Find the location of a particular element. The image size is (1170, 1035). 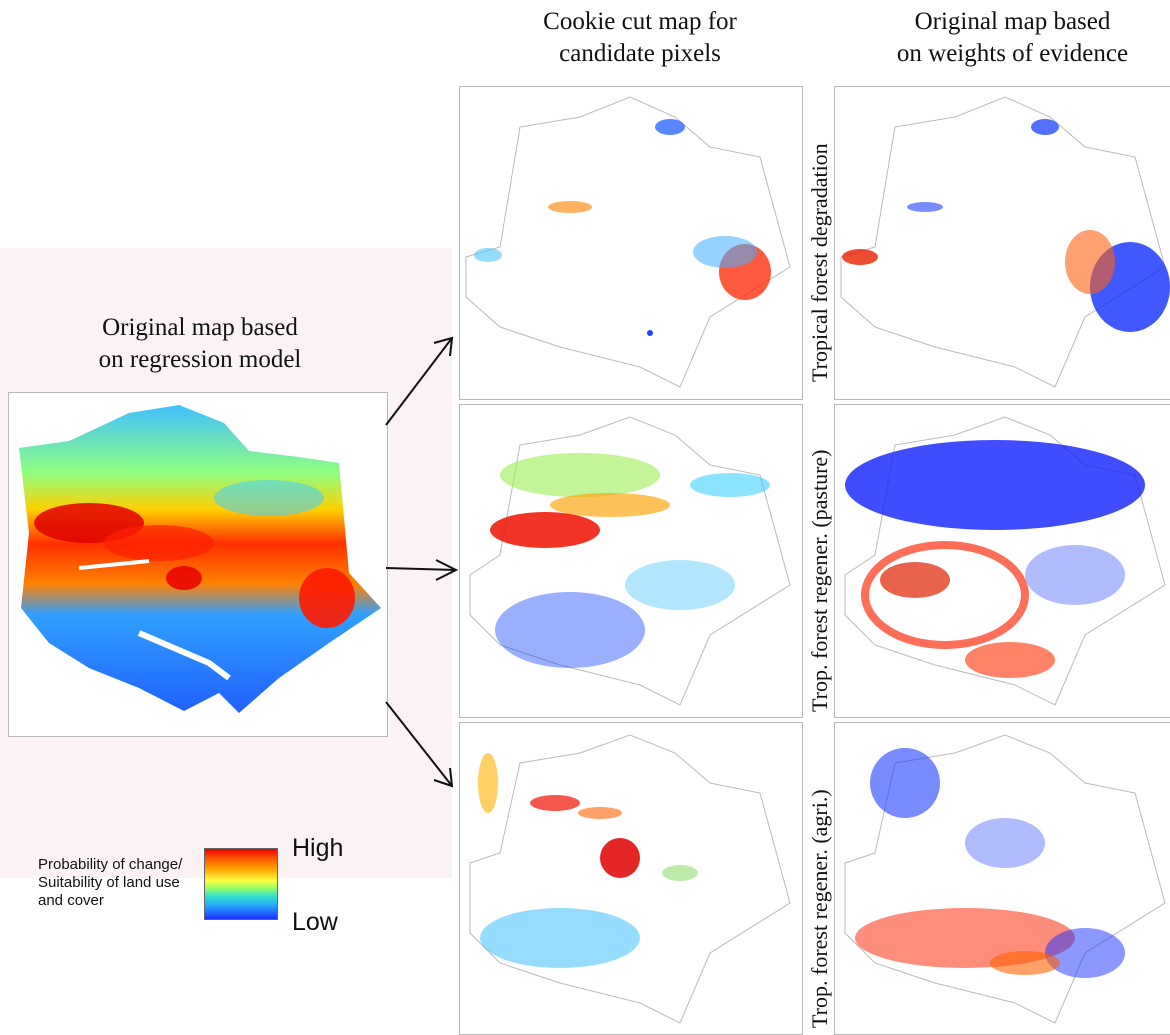

arrow-to-row1 is located at coordinates (419, 381).